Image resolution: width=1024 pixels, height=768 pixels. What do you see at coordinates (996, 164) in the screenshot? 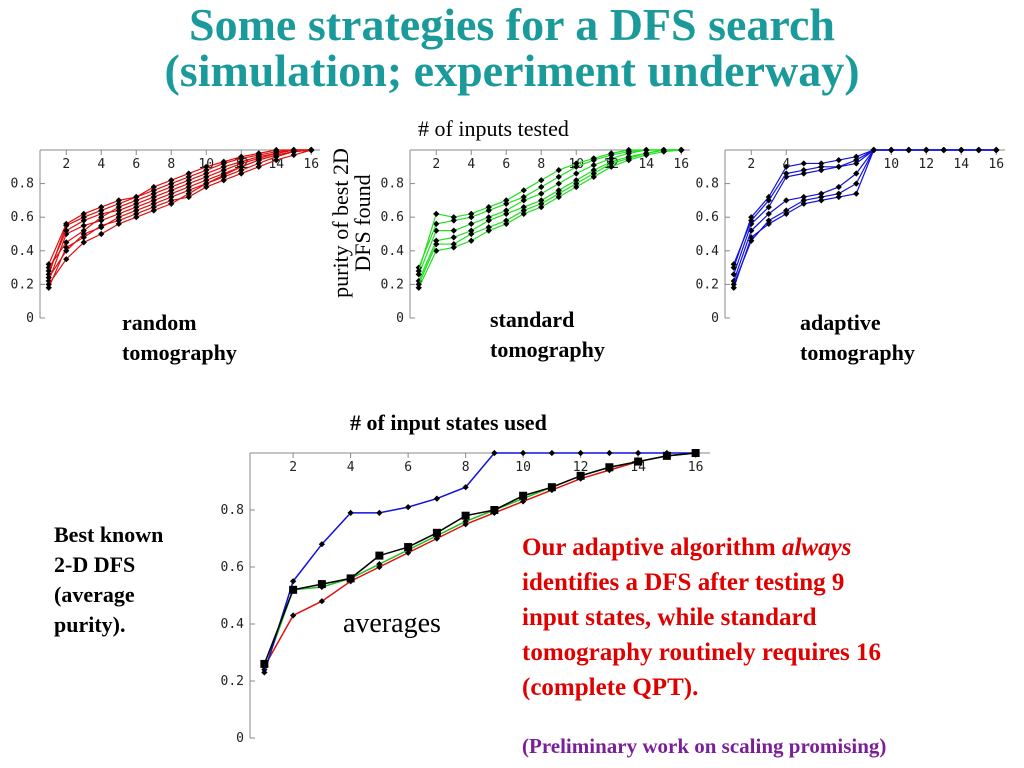
I see `x-tick-label: 16` at bounding box center [996, 164].